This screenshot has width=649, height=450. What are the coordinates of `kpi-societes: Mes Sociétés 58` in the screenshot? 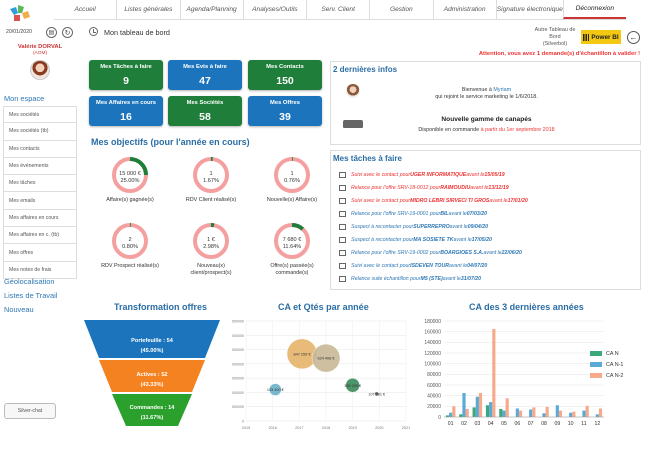 It's located at (205, 111).